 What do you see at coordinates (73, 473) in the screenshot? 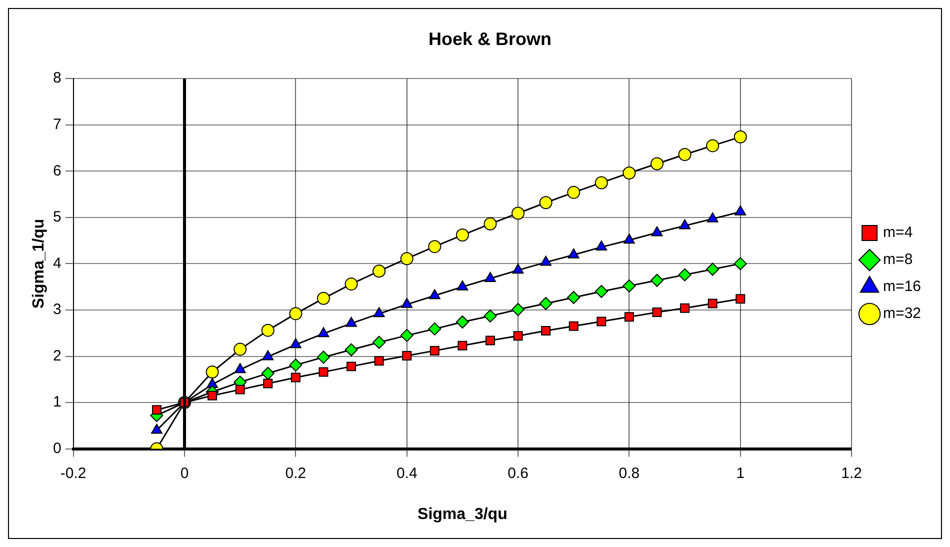
I see `x-tick-label: -0.2` at bounding box center [73, 473].